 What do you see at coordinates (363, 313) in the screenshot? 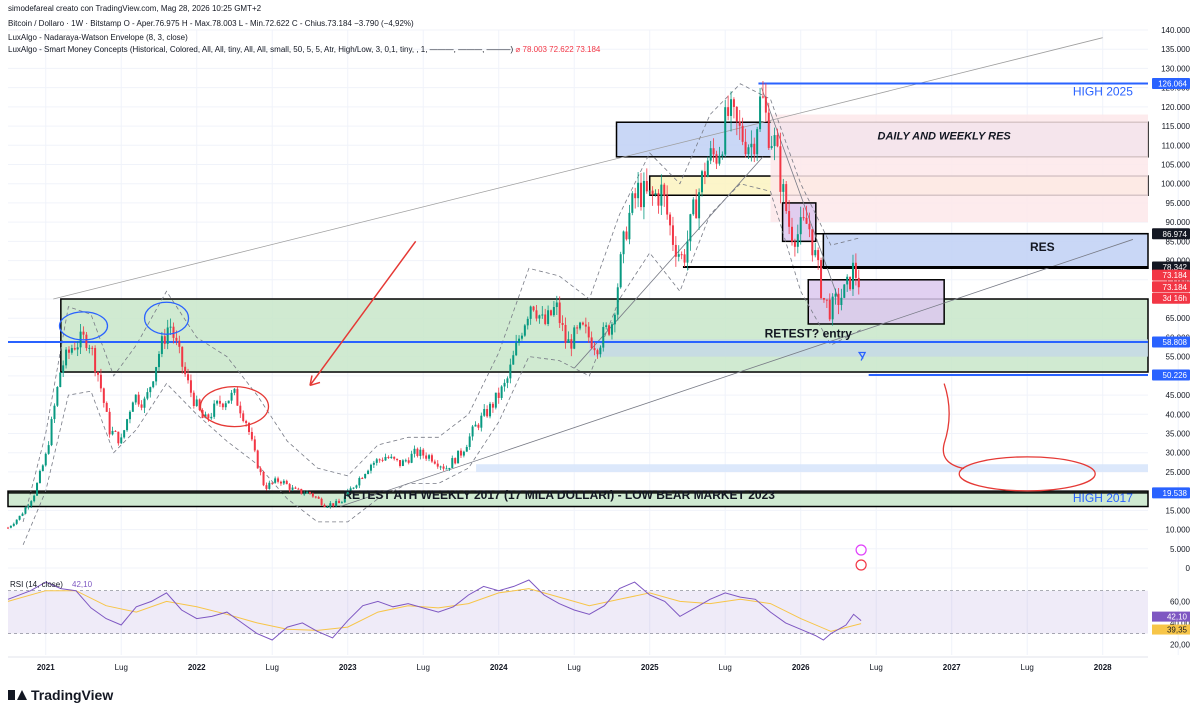
I see `hand-arrow-red` at bounding box center [363, 313].